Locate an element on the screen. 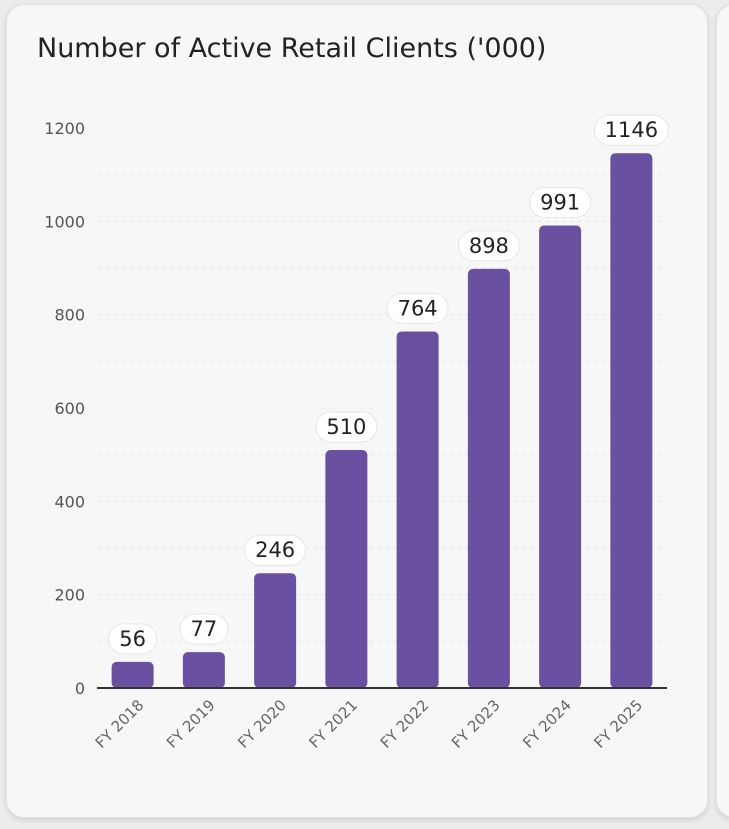 Image resolution: width=729 pixels, height=829 pixels. data-label: 1146 is located at coordinates (631, 130).